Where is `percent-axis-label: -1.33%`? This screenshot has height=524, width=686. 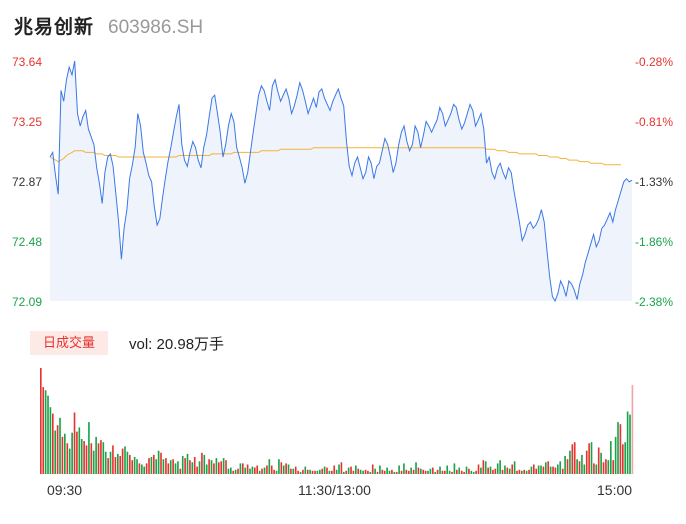
percent-axis-label: -1.33% is located at coordinates (653, 182).